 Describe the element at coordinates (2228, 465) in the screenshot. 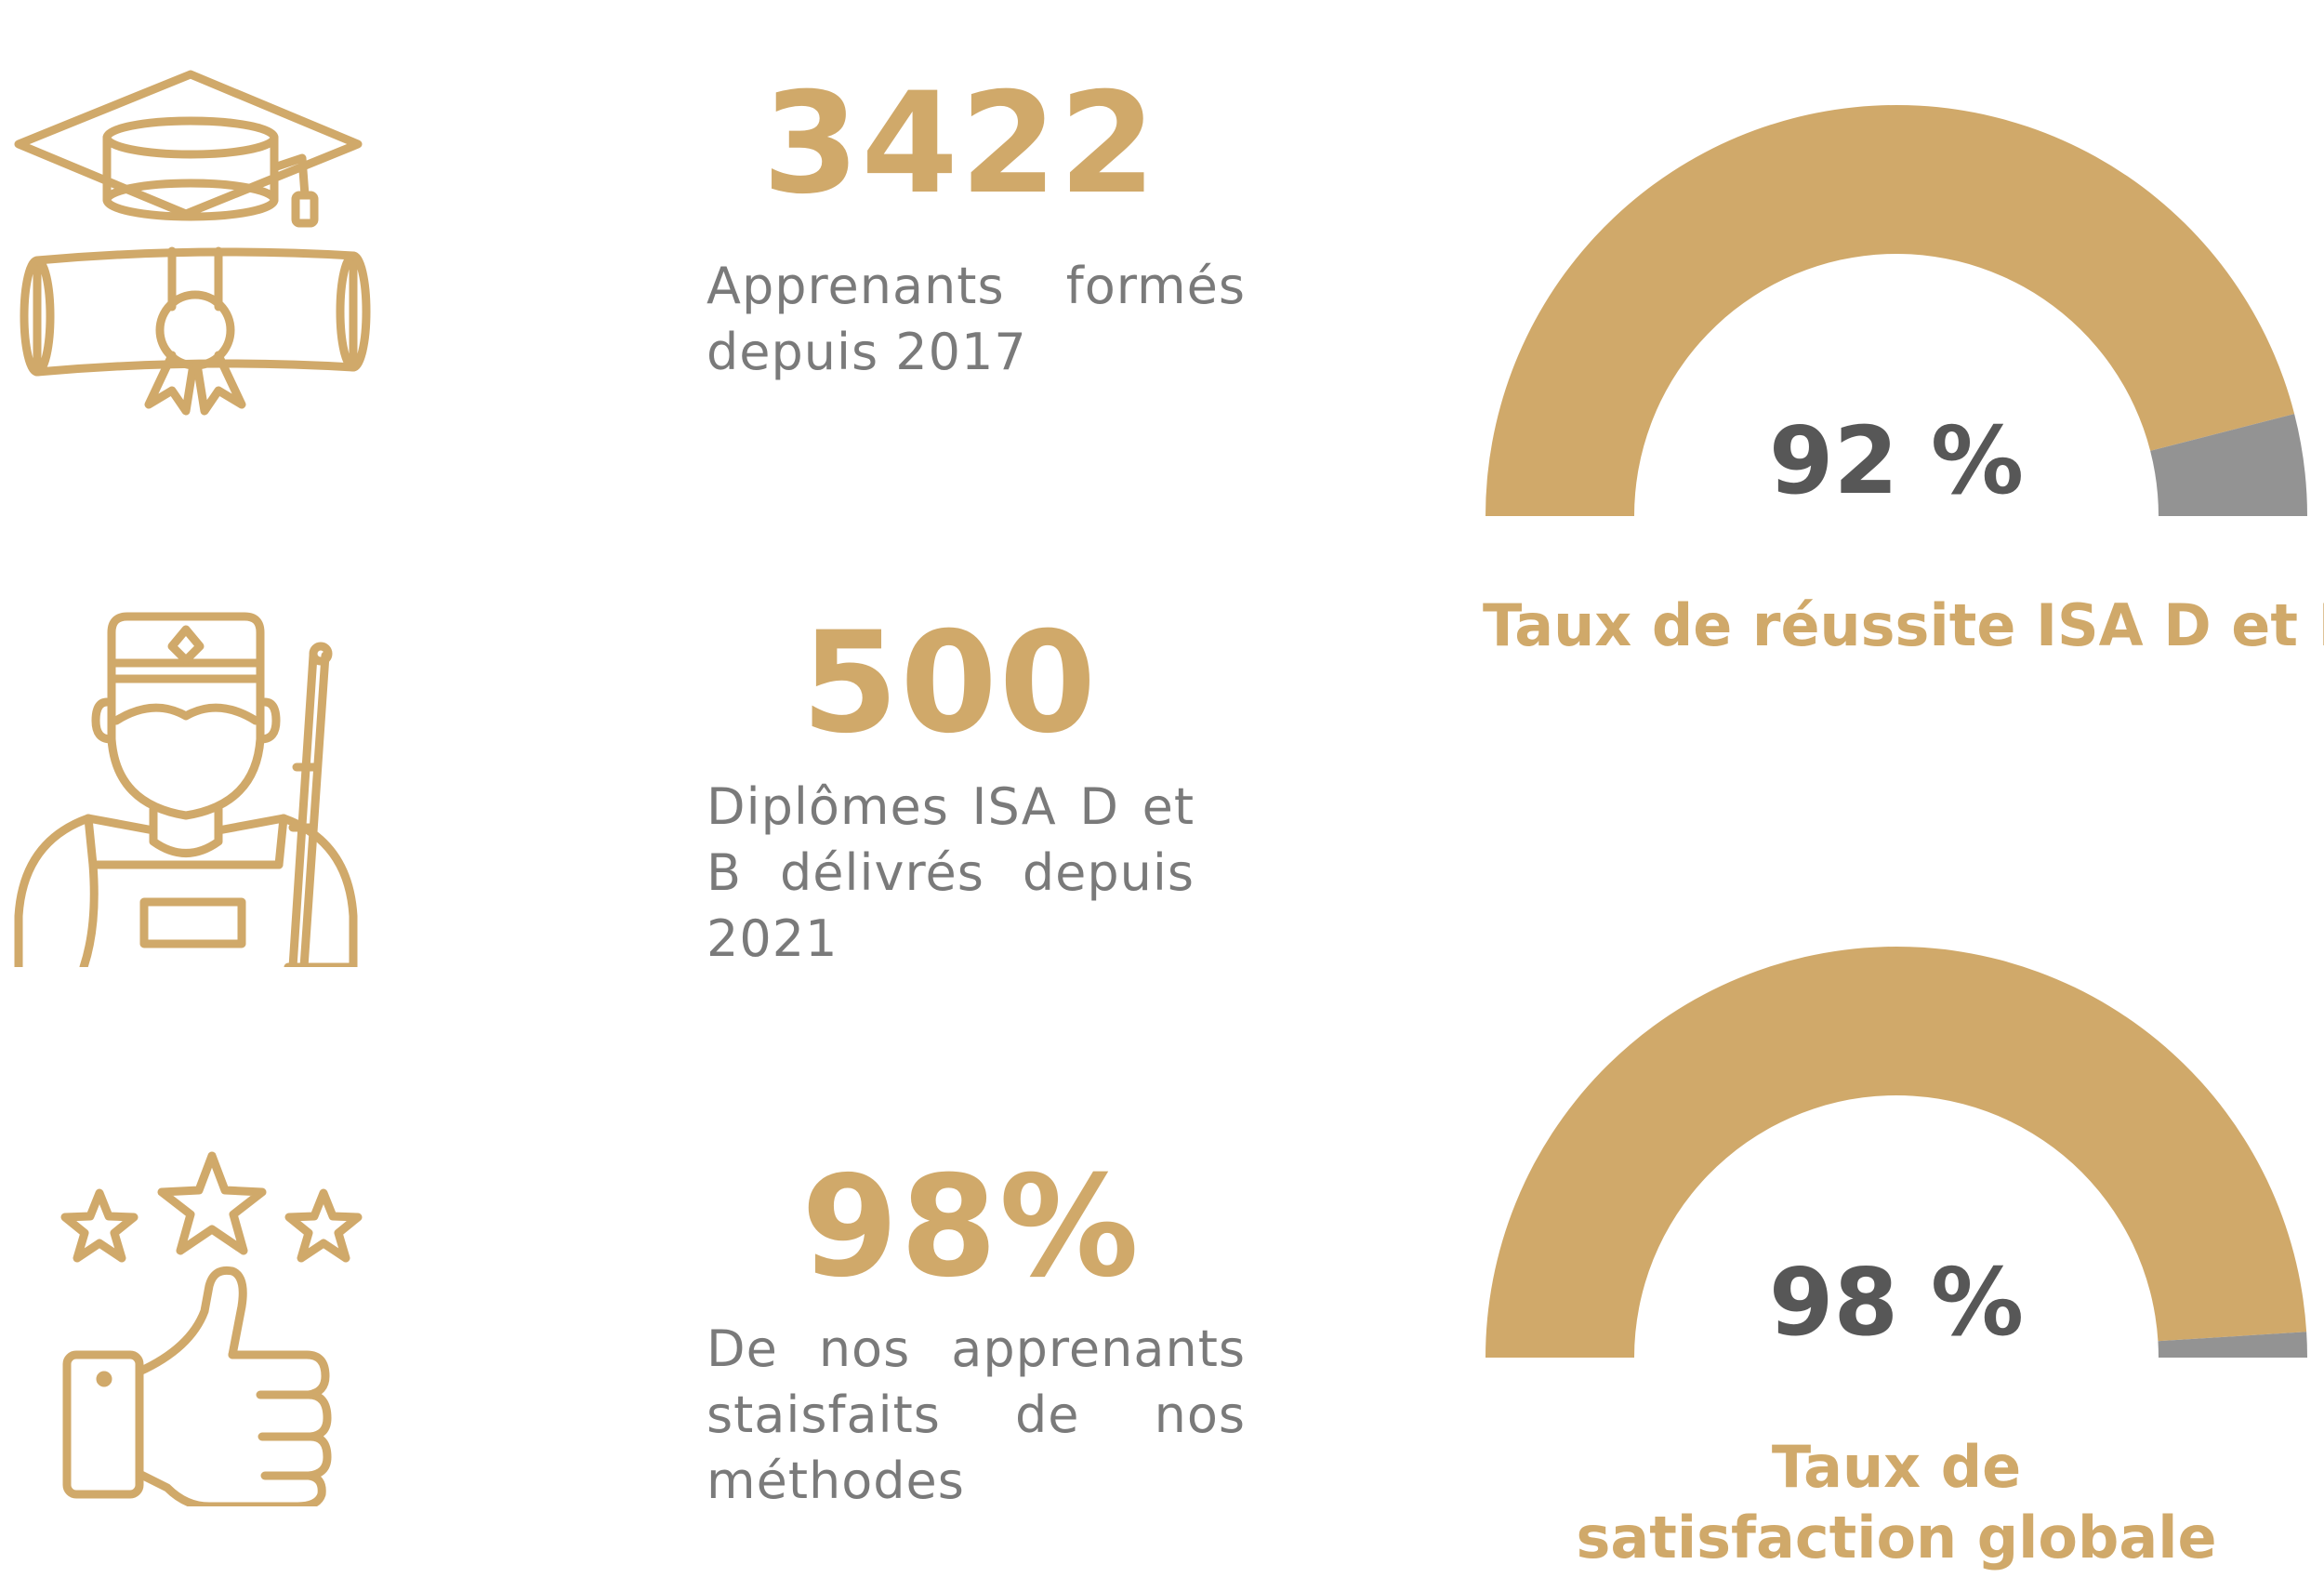

I see `gauge-success-rate-remainder-arc` at that location.